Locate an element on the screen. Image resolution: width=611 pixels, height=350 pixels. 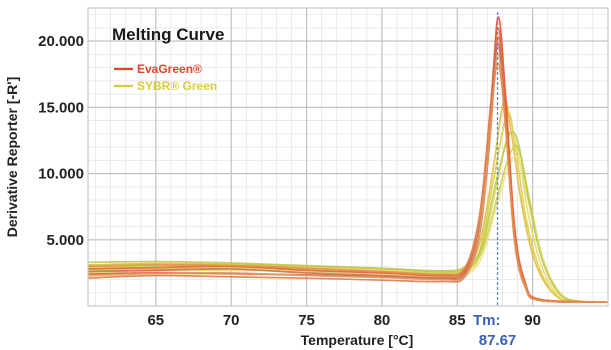
x-tick-label: 75 is located at coordinates (306, 320).